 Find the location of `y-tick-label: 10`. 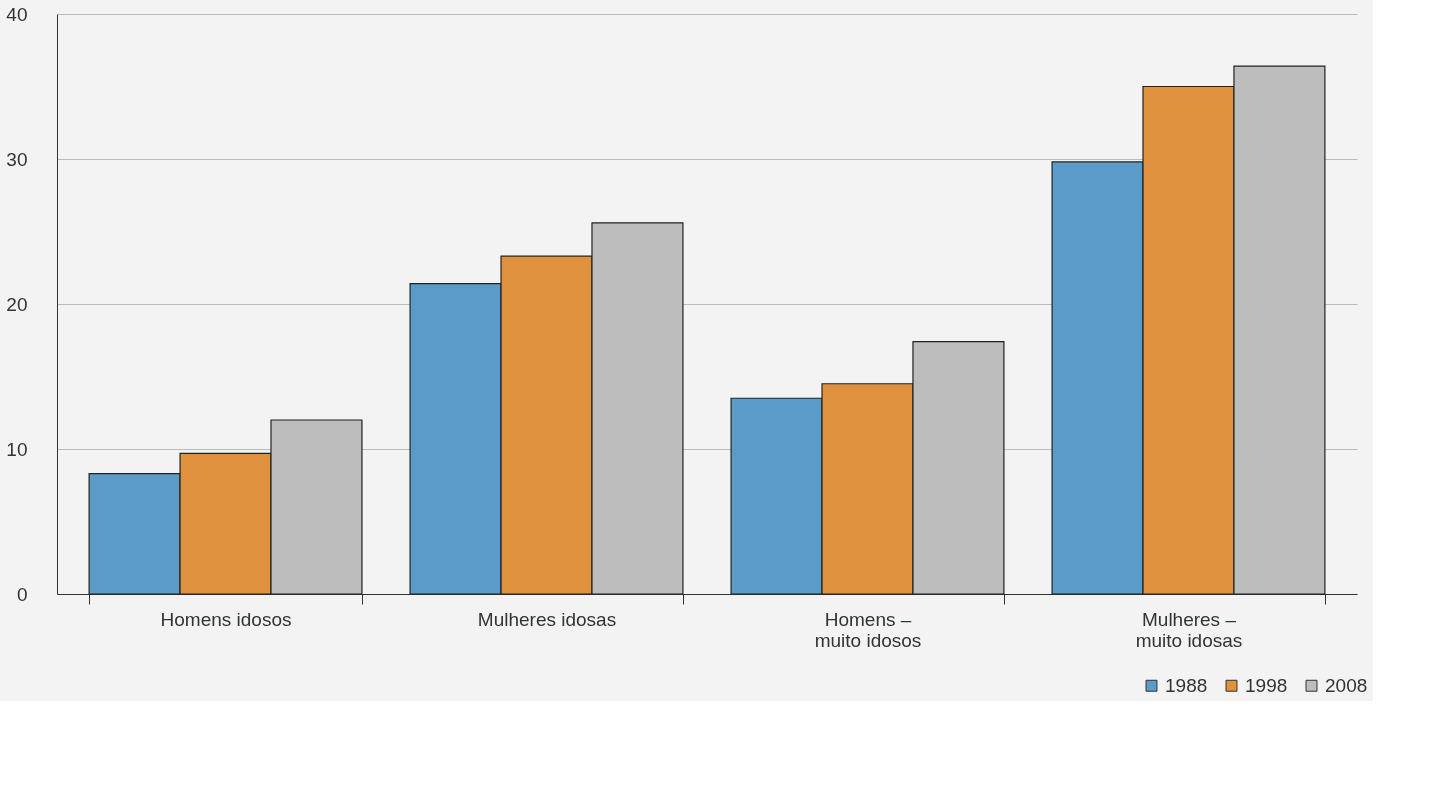

y-tick-label: 10 is located at coordinates (17, 449).